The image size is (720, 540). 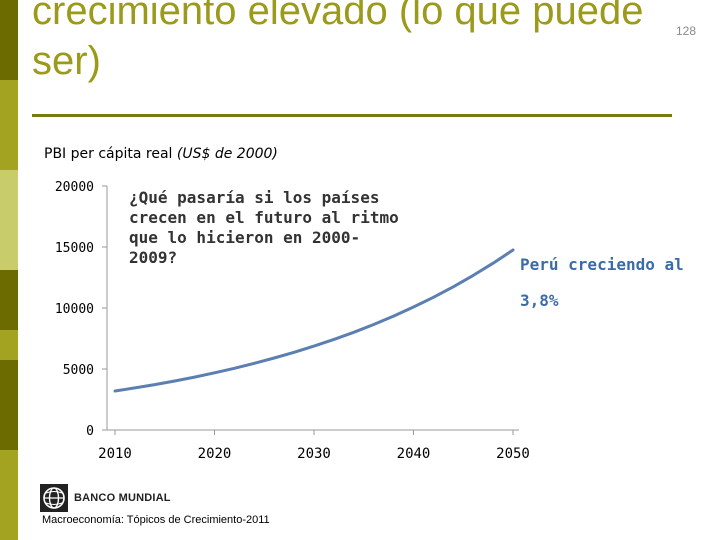 I want to click on chart-title-text: PBI per cápita real, so click(x=108, y=154).